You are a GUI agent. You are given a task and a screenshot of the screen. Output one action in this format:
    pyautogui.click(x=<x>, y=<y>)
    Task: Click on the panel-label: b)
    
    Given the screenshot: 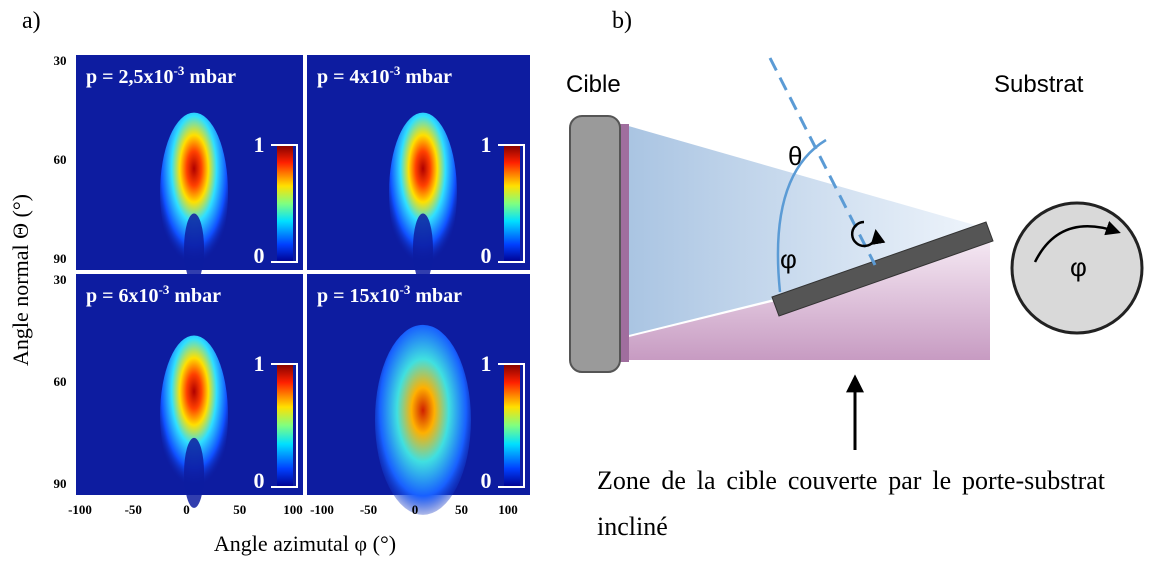 What is the action you would take?
    pyautogui.click(x=622, y=21)
    